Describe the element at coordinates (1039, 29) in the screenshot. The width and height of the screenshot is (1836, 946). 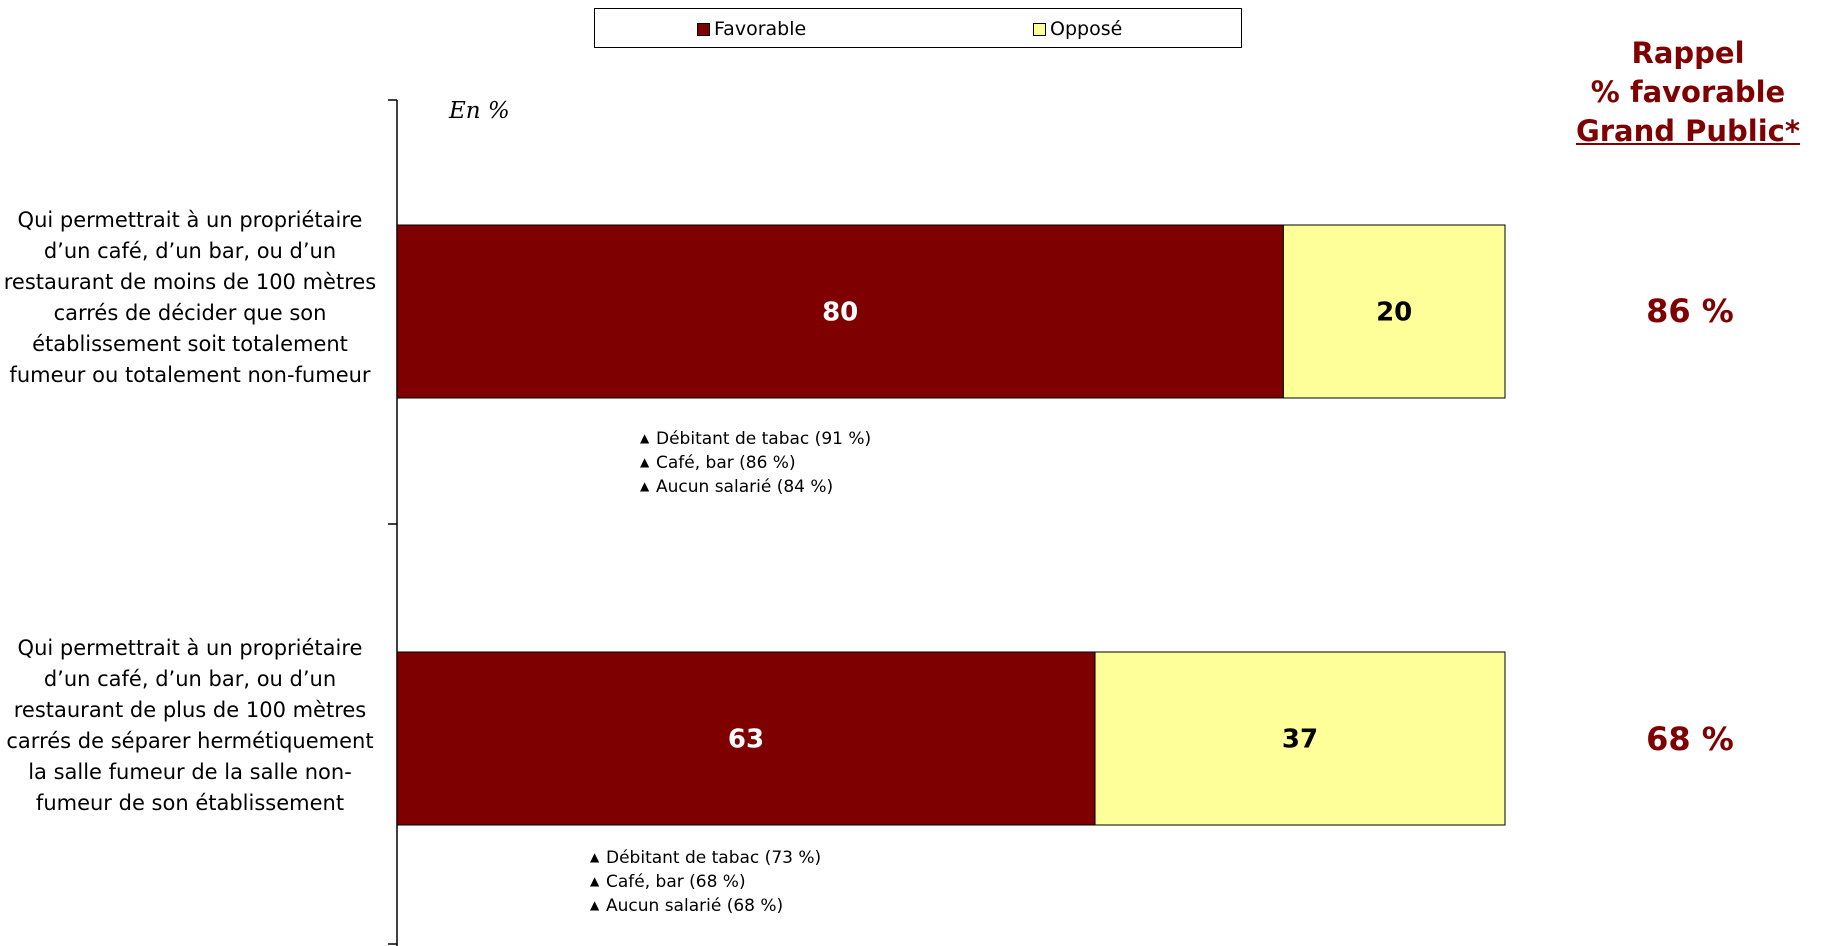
I see `legend-swatch-oppose` at that location.